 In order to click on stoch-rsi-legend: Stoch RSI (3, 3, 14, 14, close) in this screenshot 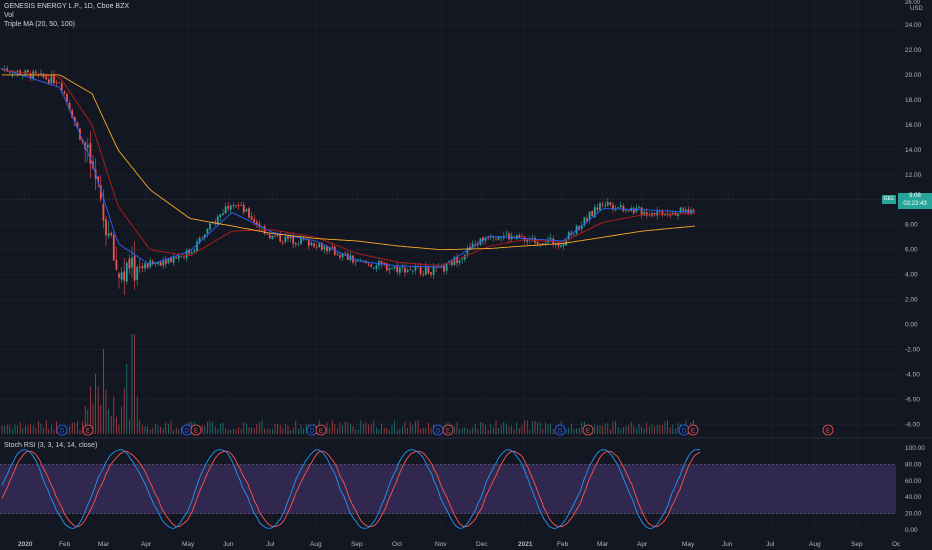, I will do `click(51, 445)`.